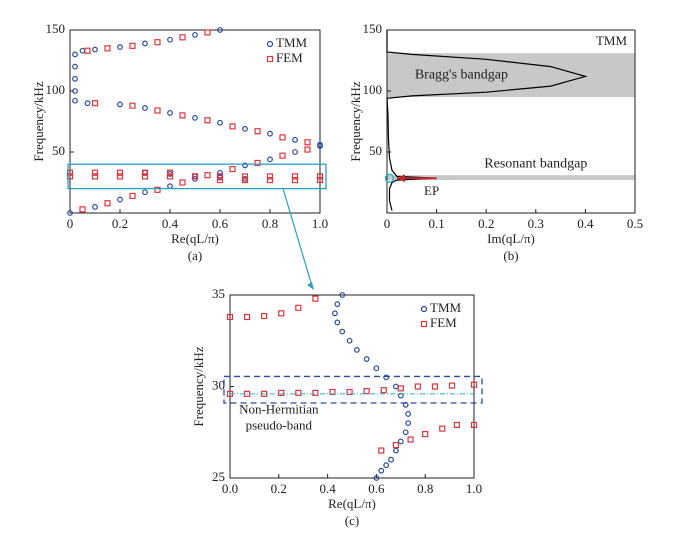 This screenshot has height=541, width=677. Describe the element at coordinates (431, 190) in the screenshot. I see `annotation: EP` at that location.